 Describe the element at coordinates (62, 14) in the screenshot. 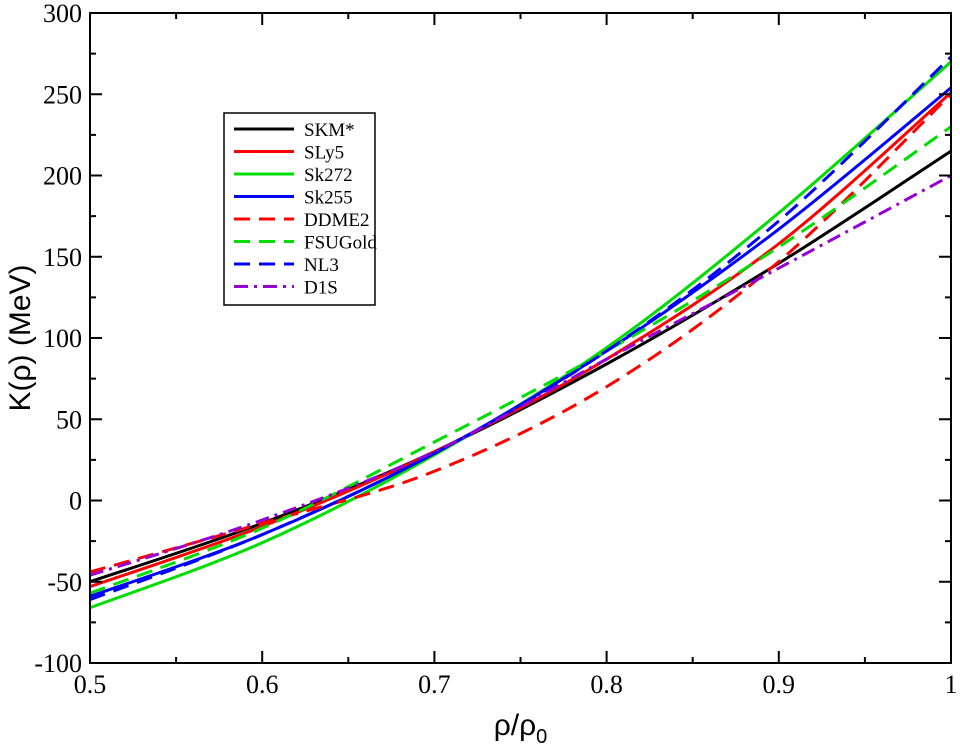

I see `y-tick-label: 300` at that location.